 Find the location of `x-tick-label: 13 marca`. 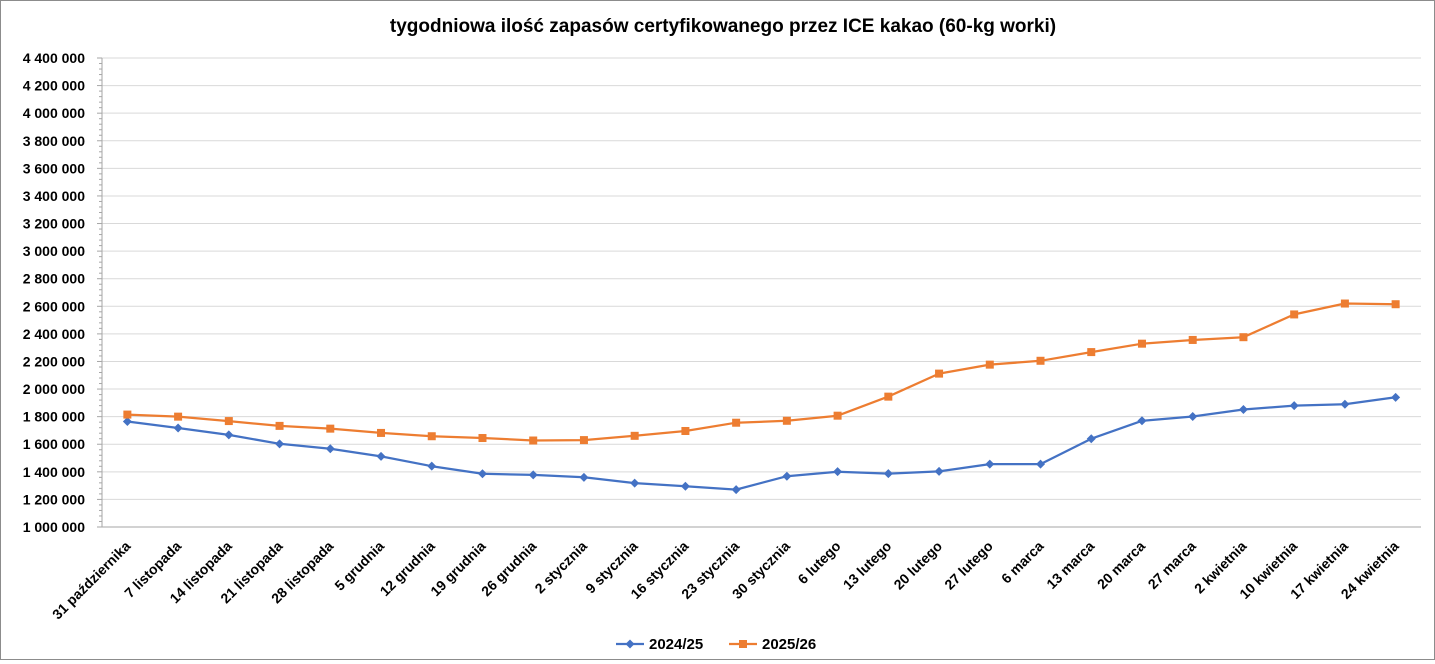

x-tick-label: 13 marca is located at coordinates (1070, 565).